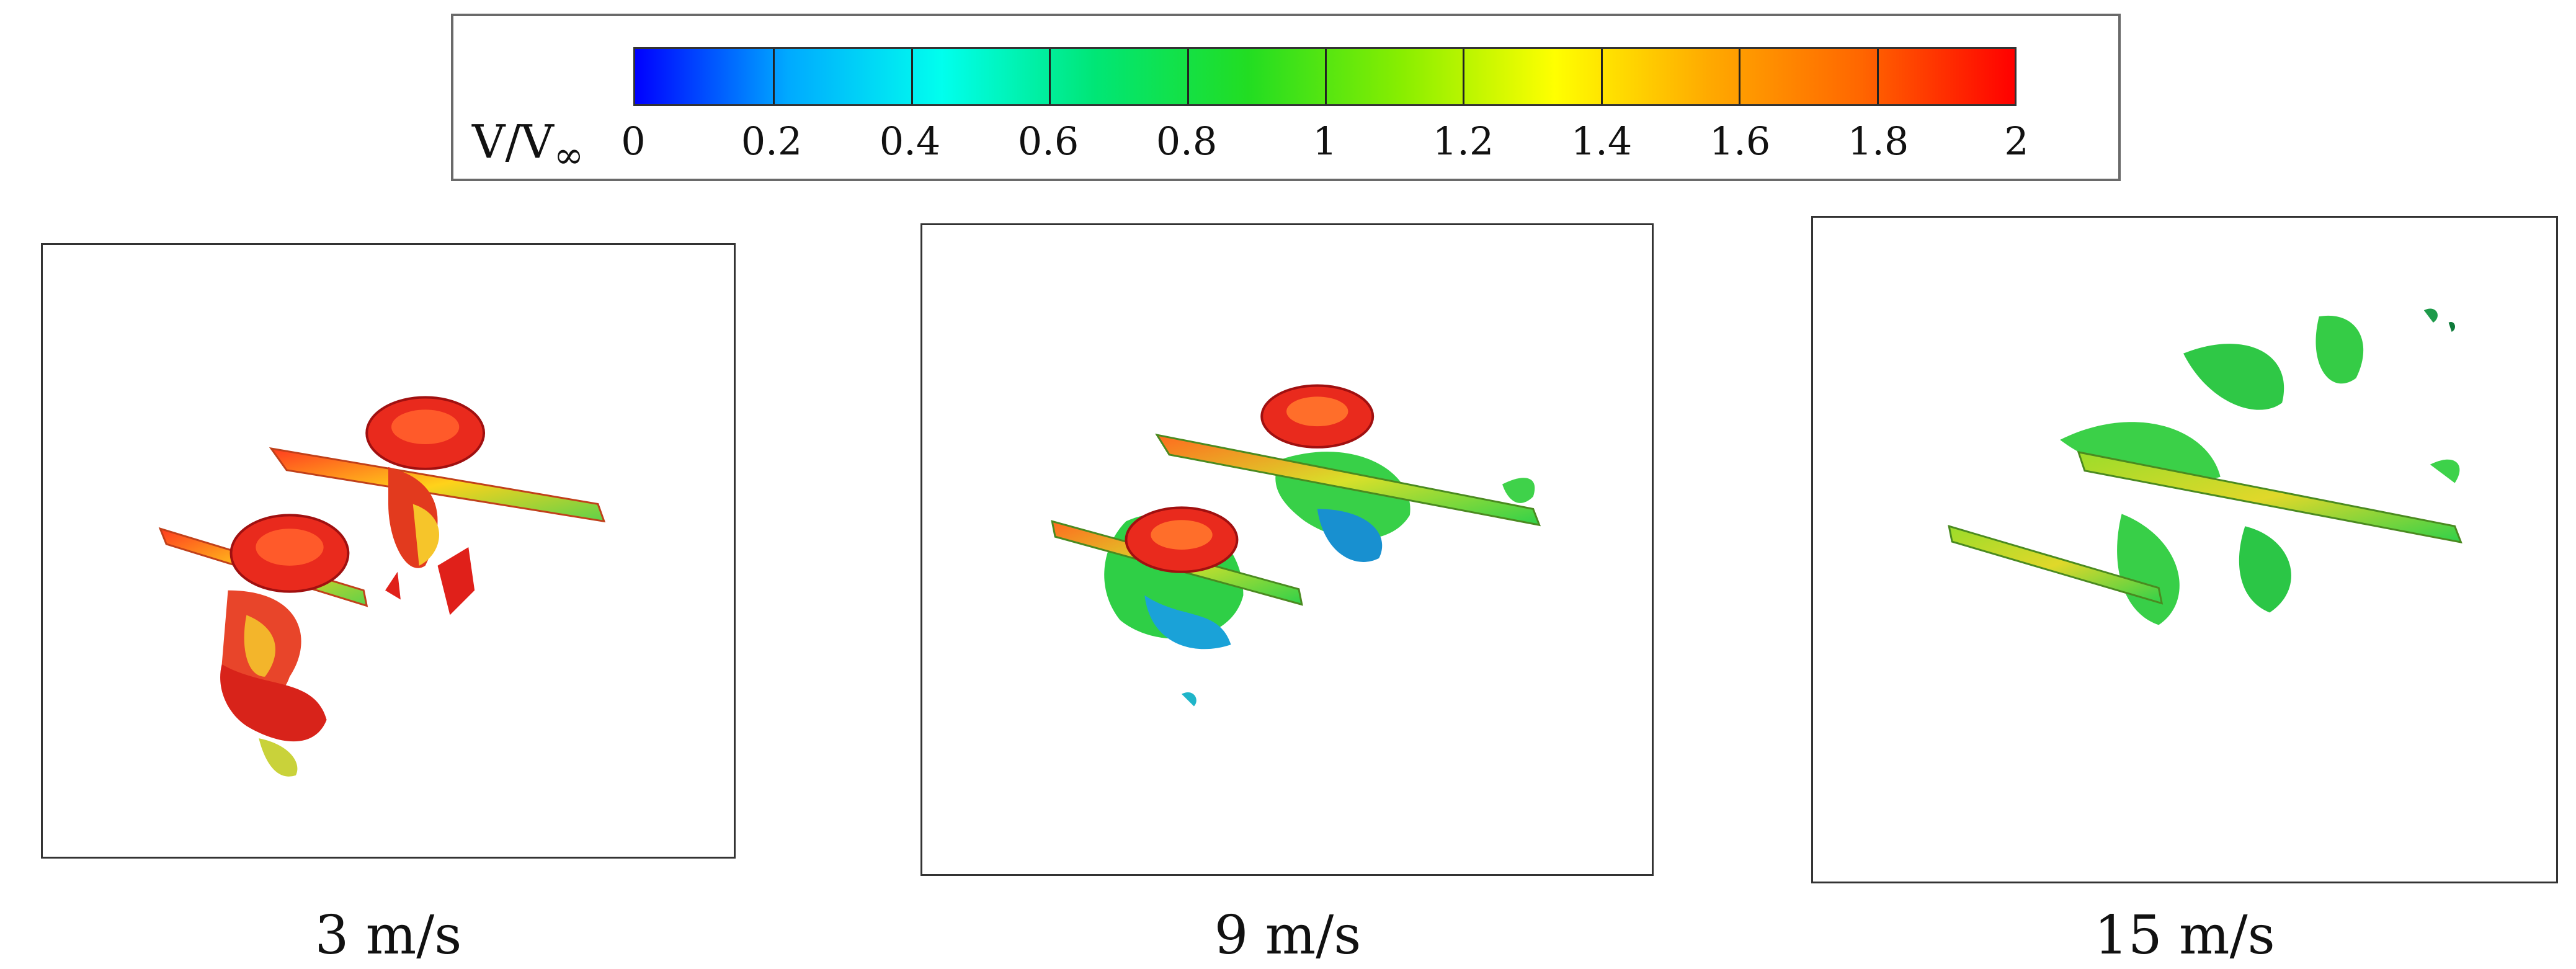  I want to click on colorbar-tick-label: 1.8, so click(1878, 141).